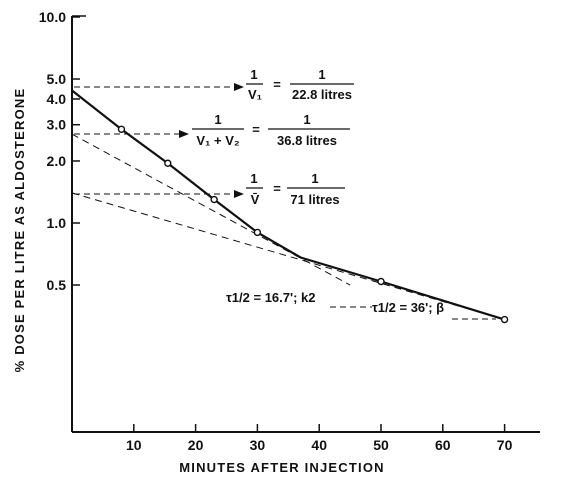 The width and height of the screenshot is (565, 480). Describe the element at coordinates (307, 140) in the screenshot. I see `svg-text: 36.8 litres` at that location.